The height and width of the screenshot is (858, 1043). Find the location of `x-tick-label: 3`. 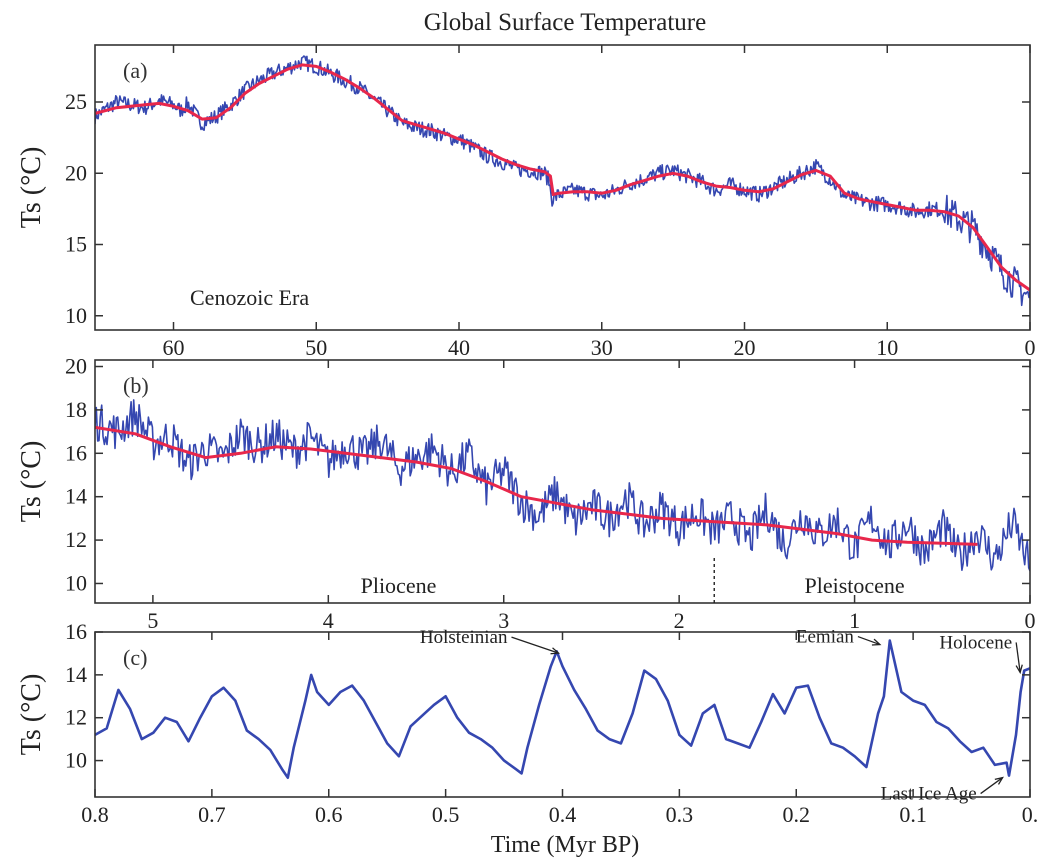

x-tick-label: 3 is located at coordinates (503, 620).